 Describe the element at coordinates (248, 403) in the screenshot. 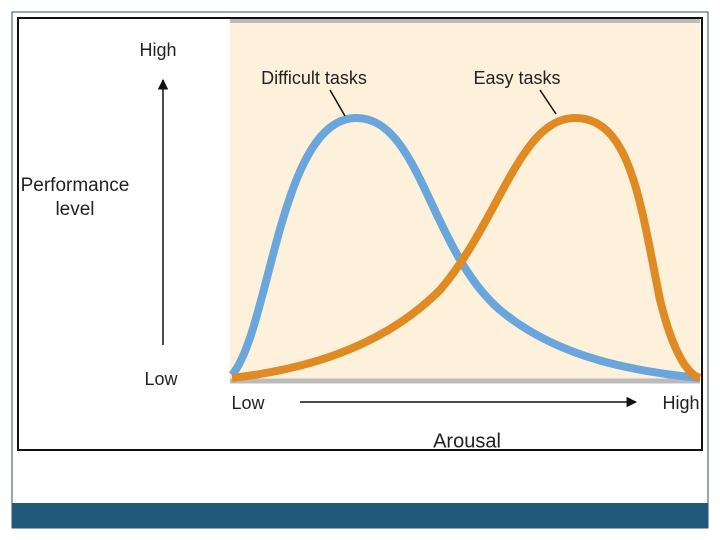

I see `x-low-label: Low` at that location.